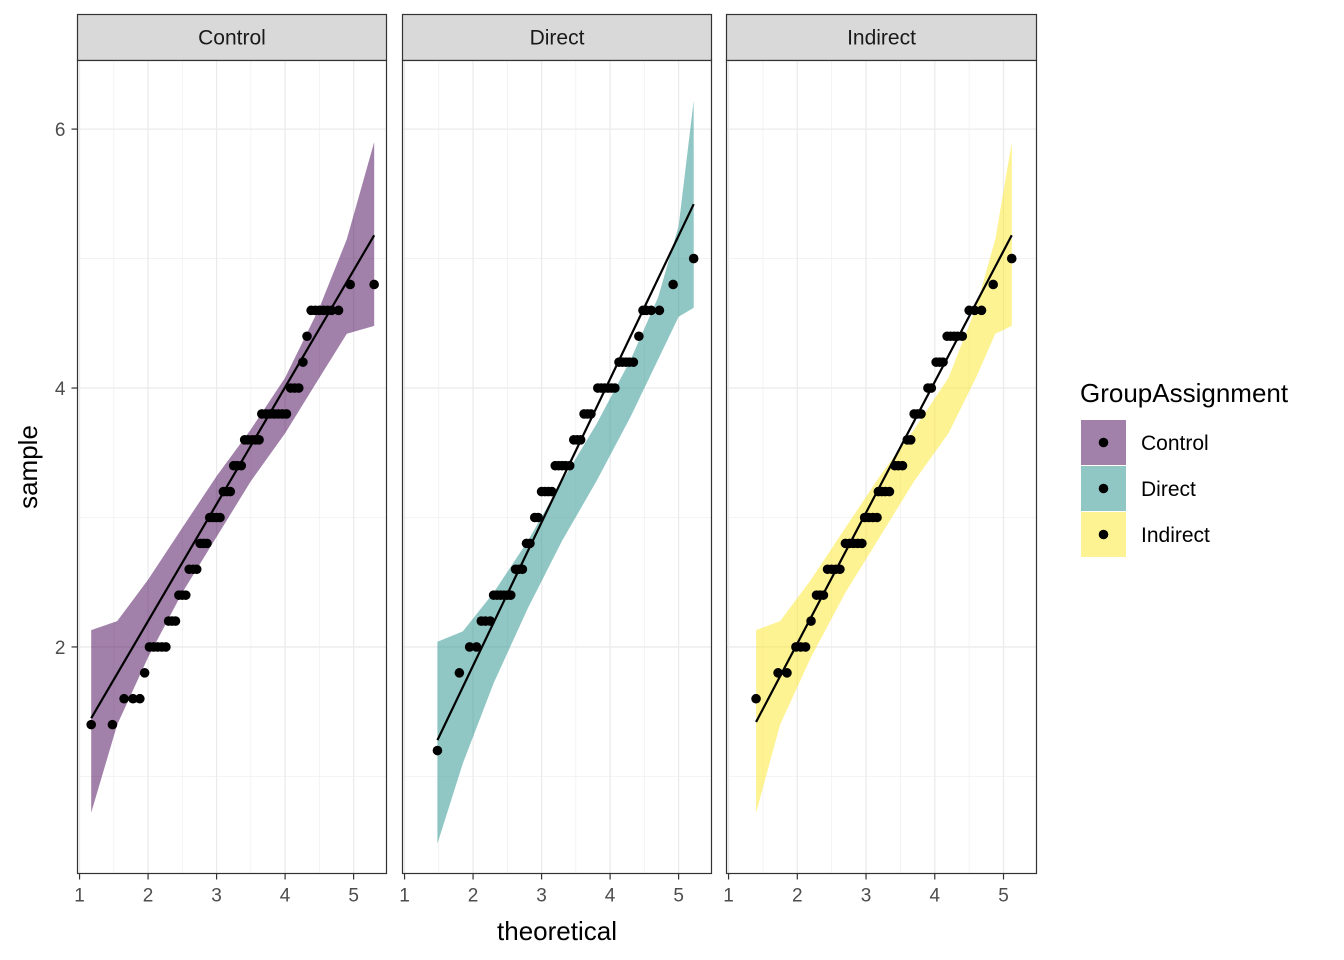  What do you see at coordinates (1175, 535) in the screenshot?
I see `legend-label: Indirect` at bounding box center [1175, 535].